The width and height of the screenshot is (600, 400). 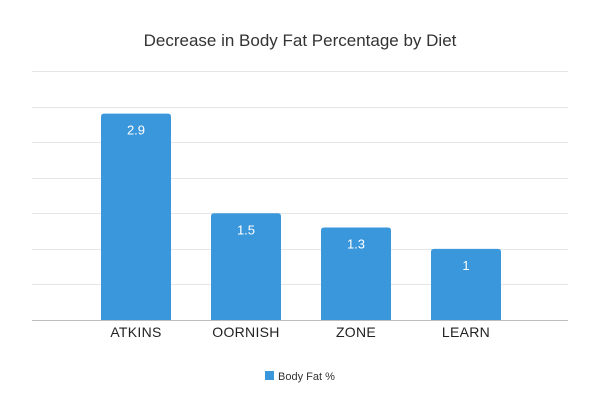 What do you see at coordinates (136, 130) in the screenshot?
I see `data-label-atkins: 2.9` at bounding box center [136, 130].